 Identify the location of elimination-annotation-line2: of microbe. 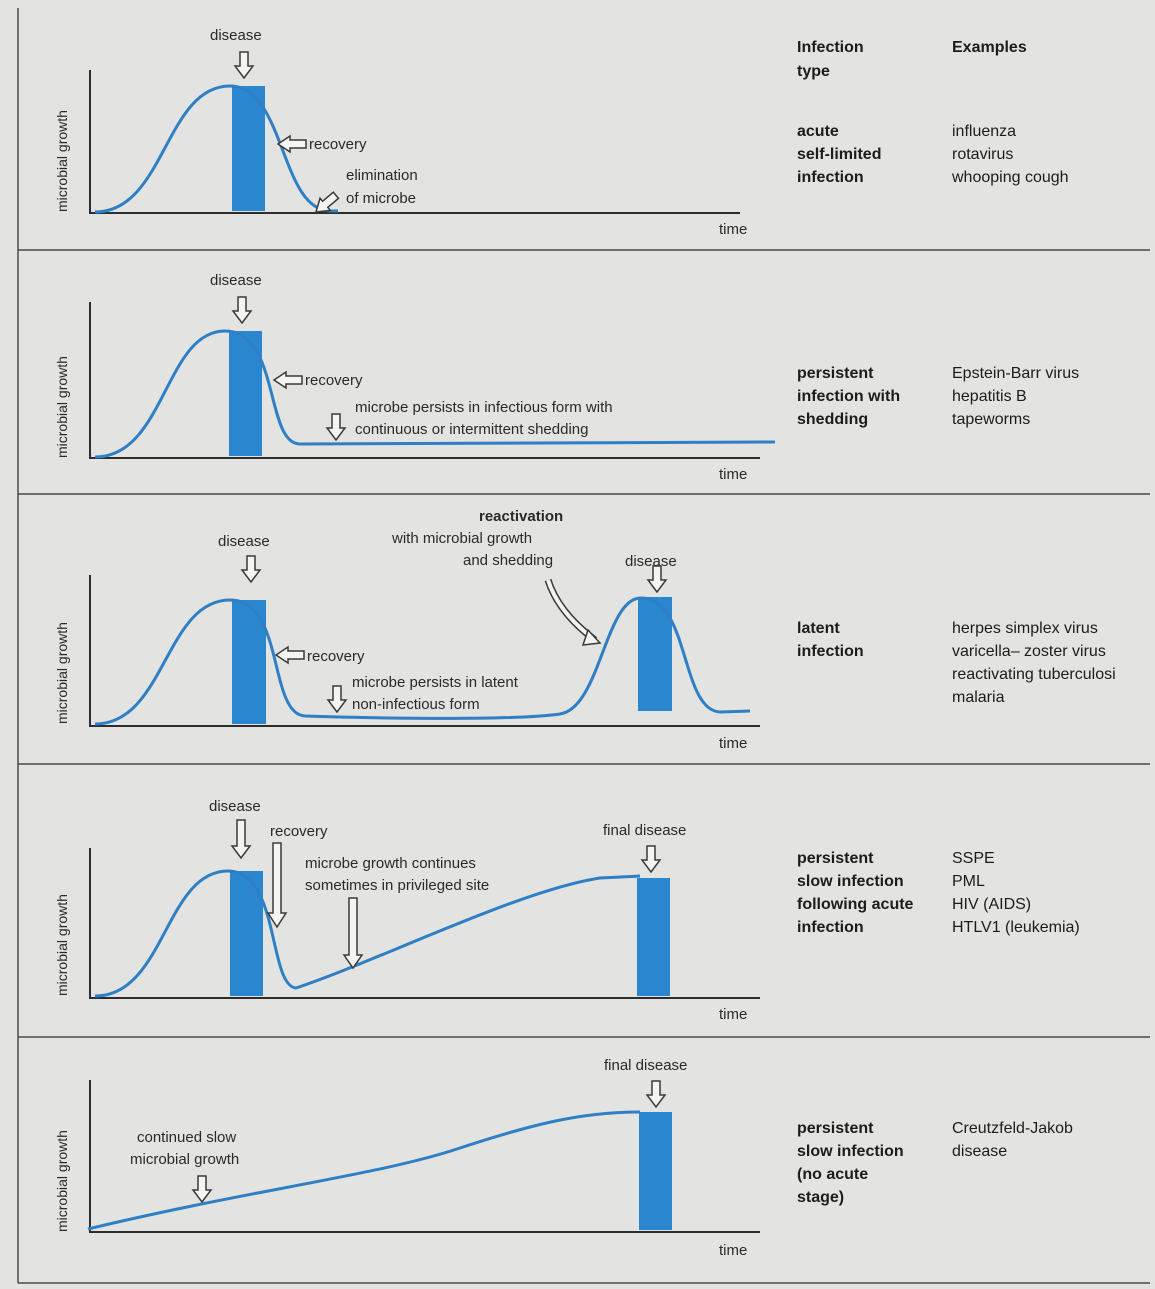
(381, 198).